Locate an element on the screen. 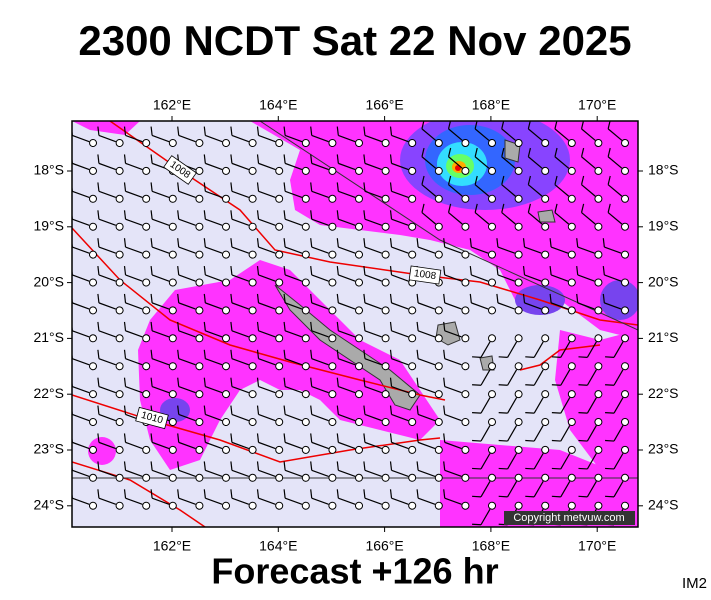 Image resolution: width=711 pixels, height=600 pixels. lat-label: 20°S is located at coordinates (48, 281).